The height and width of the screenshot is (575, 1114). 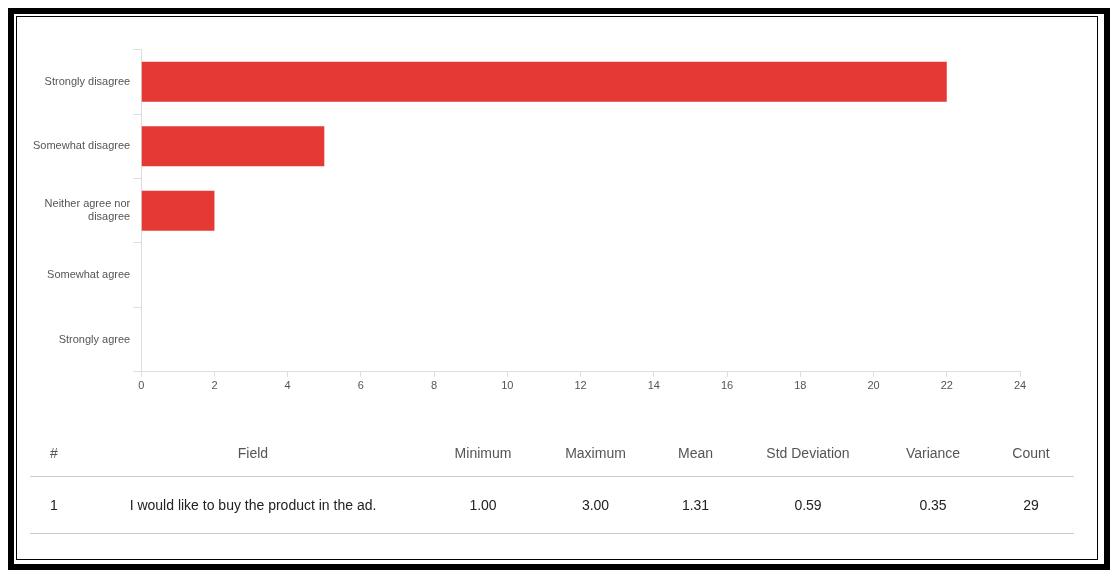 What do you see at coordinates (87, 210) in the screenshot?
I see `y-tick-label: Neither agree nor disagree` at bounding box center [87, 210].